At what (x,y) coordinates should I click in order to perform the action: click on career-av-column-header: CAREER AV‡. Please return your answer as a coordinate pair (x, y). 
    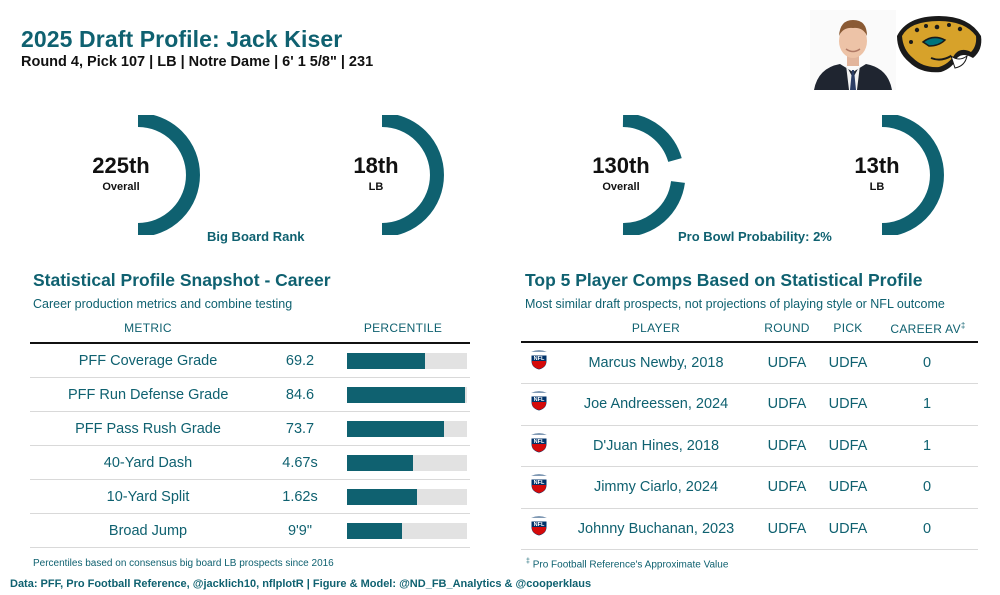
    Looking at the image, I should click on (928, 328).